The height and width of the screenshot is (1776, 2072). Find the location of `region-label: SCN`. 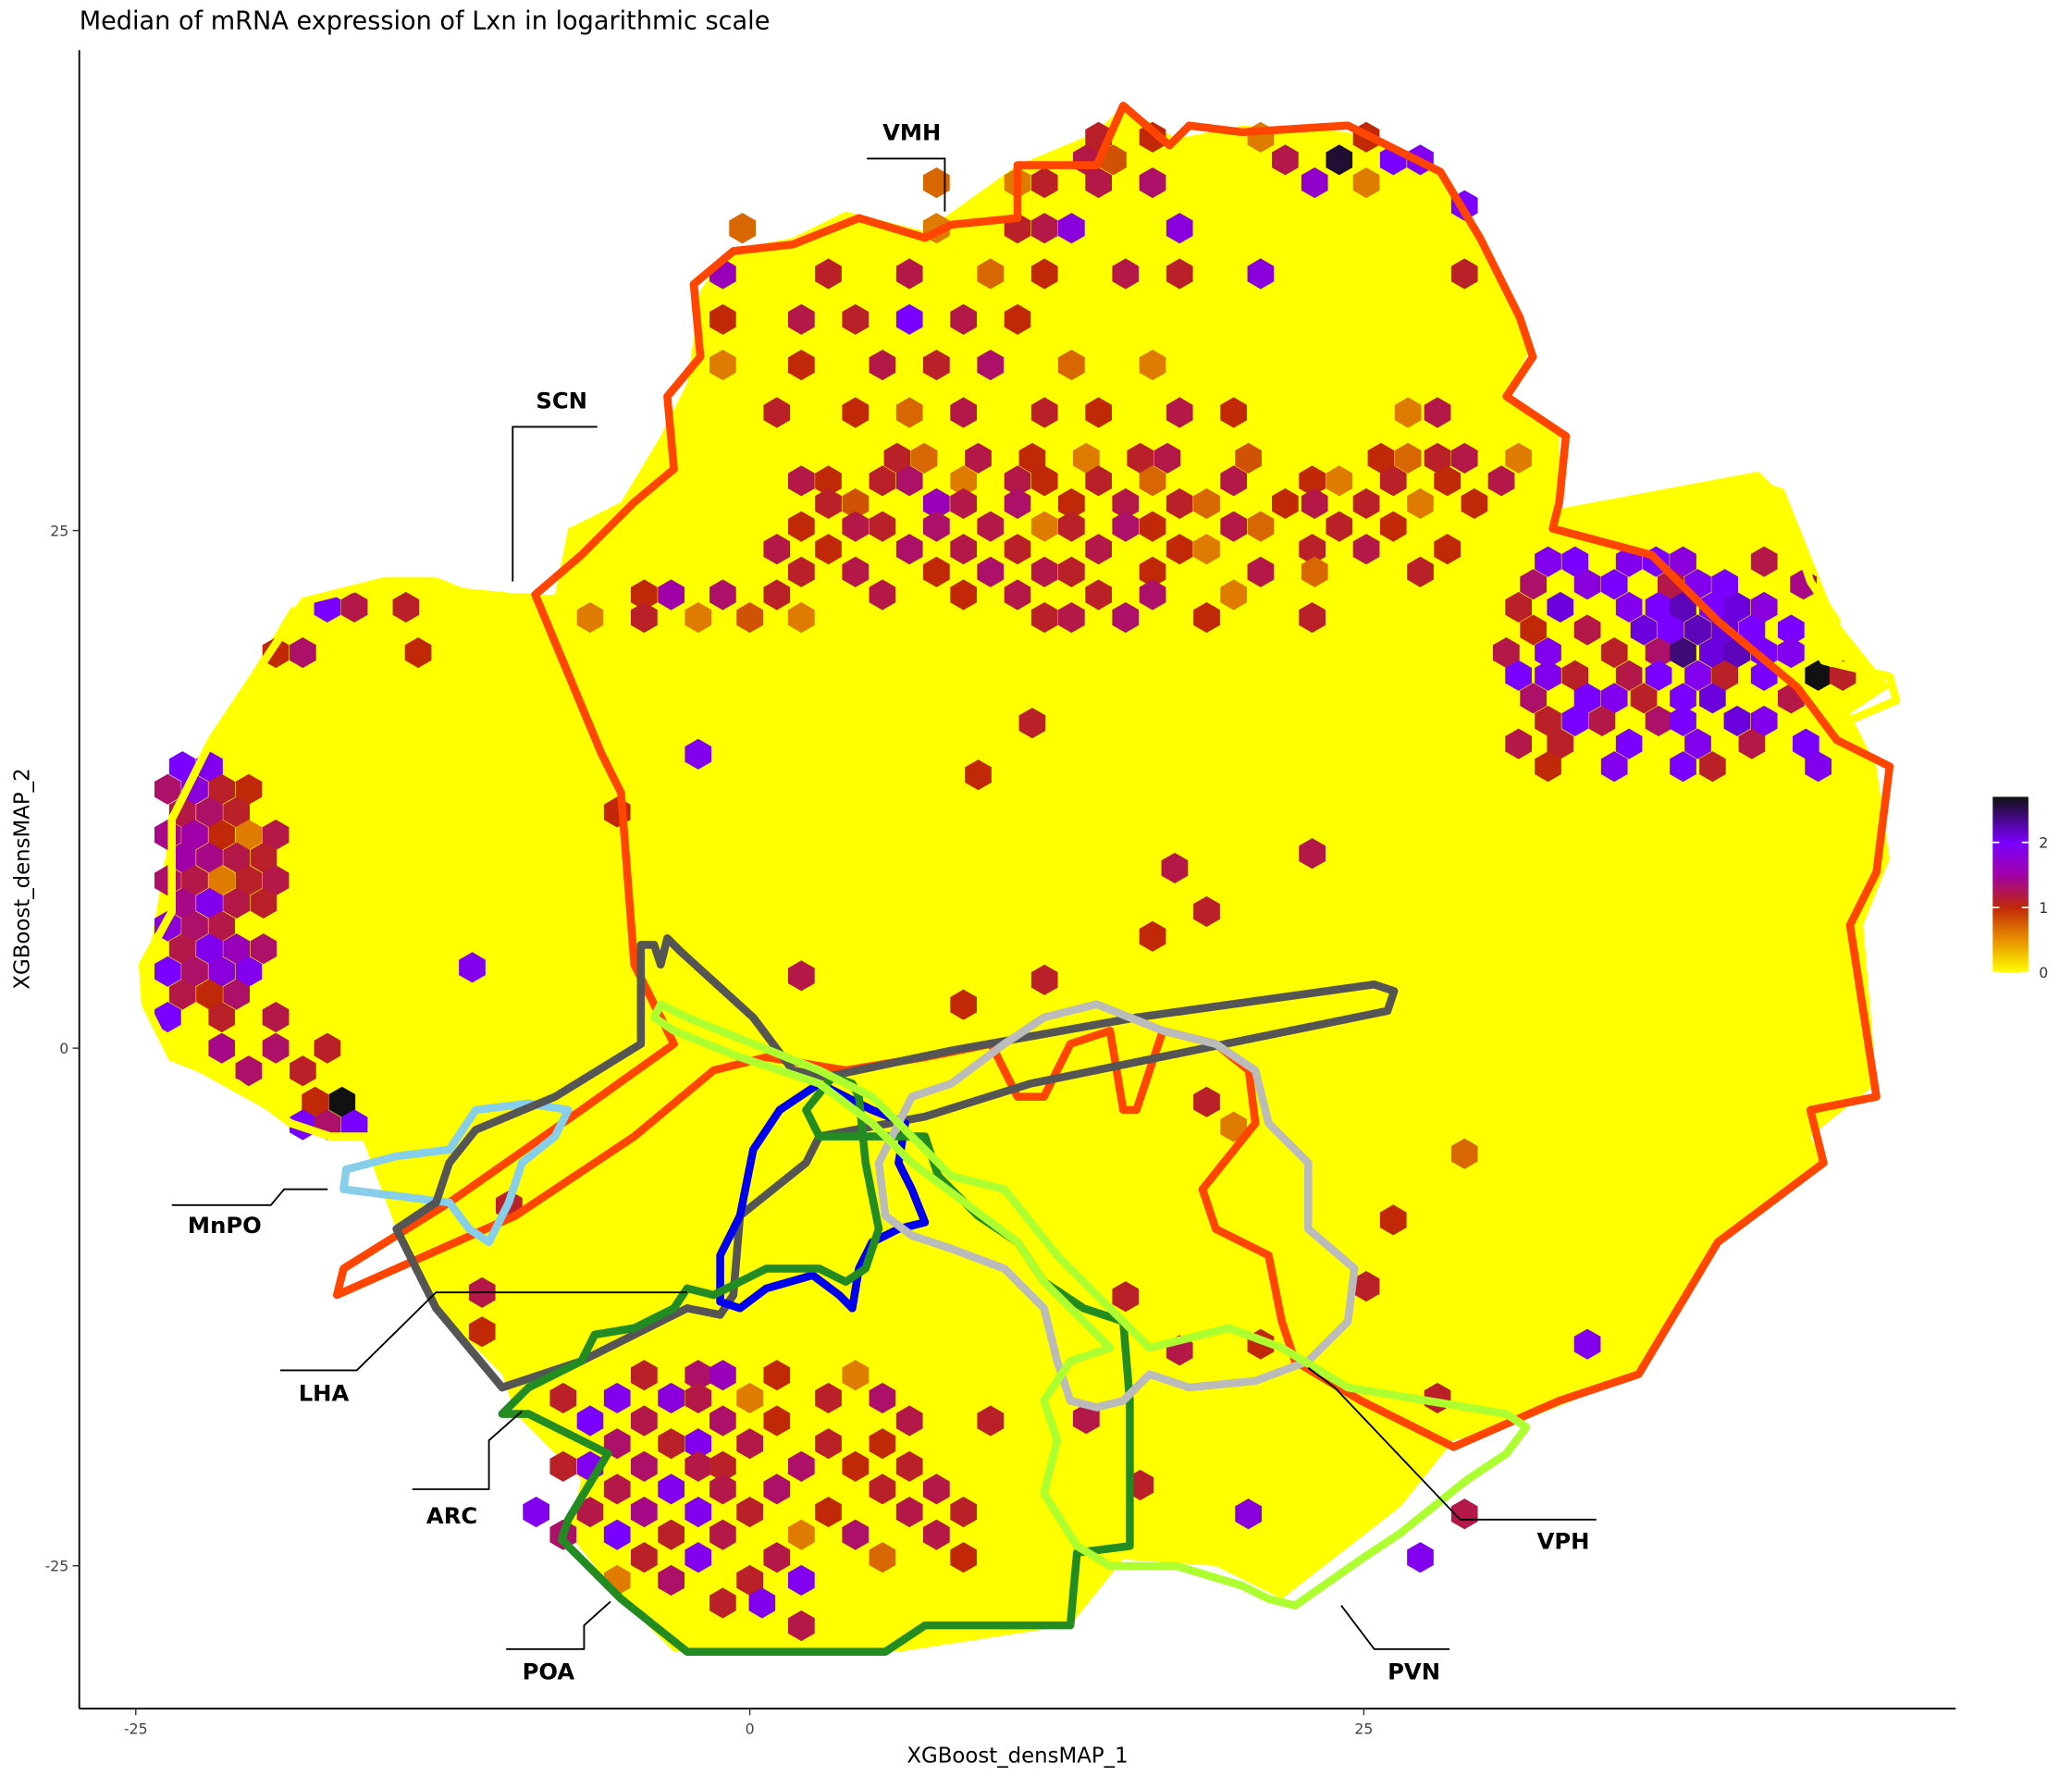

region-label: SCN is located at coordinates (562, 400).